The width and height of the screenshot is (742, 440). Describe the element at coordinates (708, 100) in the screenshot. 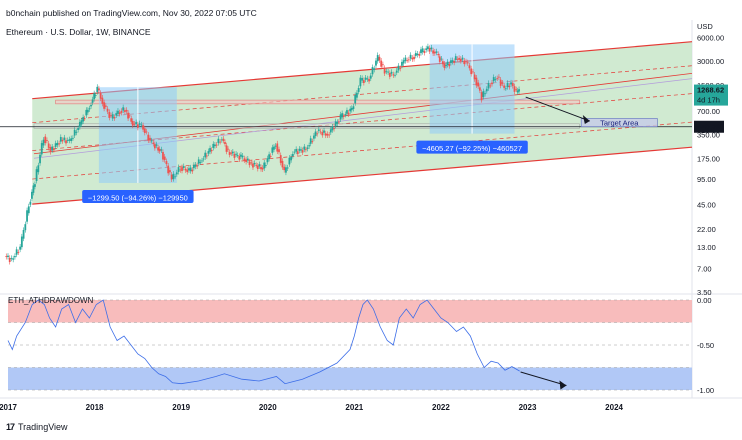

I see `countdown-label: 4d 17h` at that location.